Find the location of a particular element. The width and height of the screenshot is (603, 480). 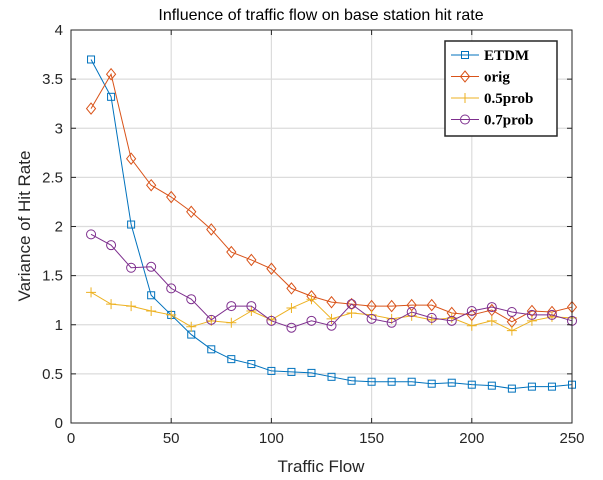

y-tick-label: 3 is located at coordinates (59, 128).